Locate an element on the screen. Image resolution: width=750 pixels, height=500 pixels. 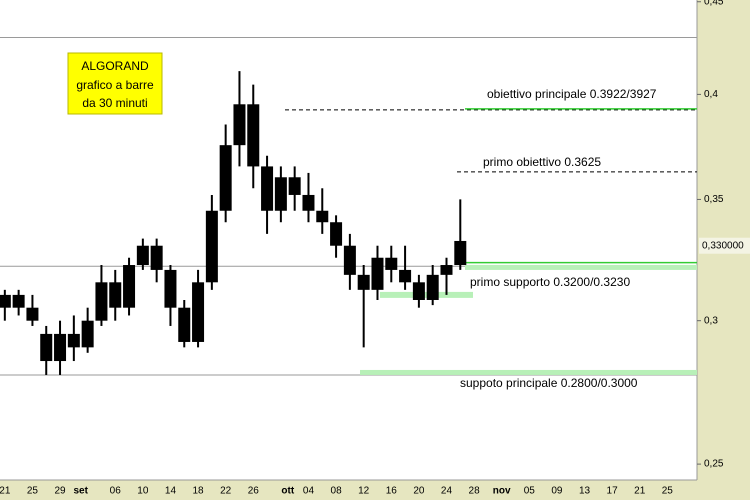
info-text: ALGORAND is located at coordinates (115, 66).